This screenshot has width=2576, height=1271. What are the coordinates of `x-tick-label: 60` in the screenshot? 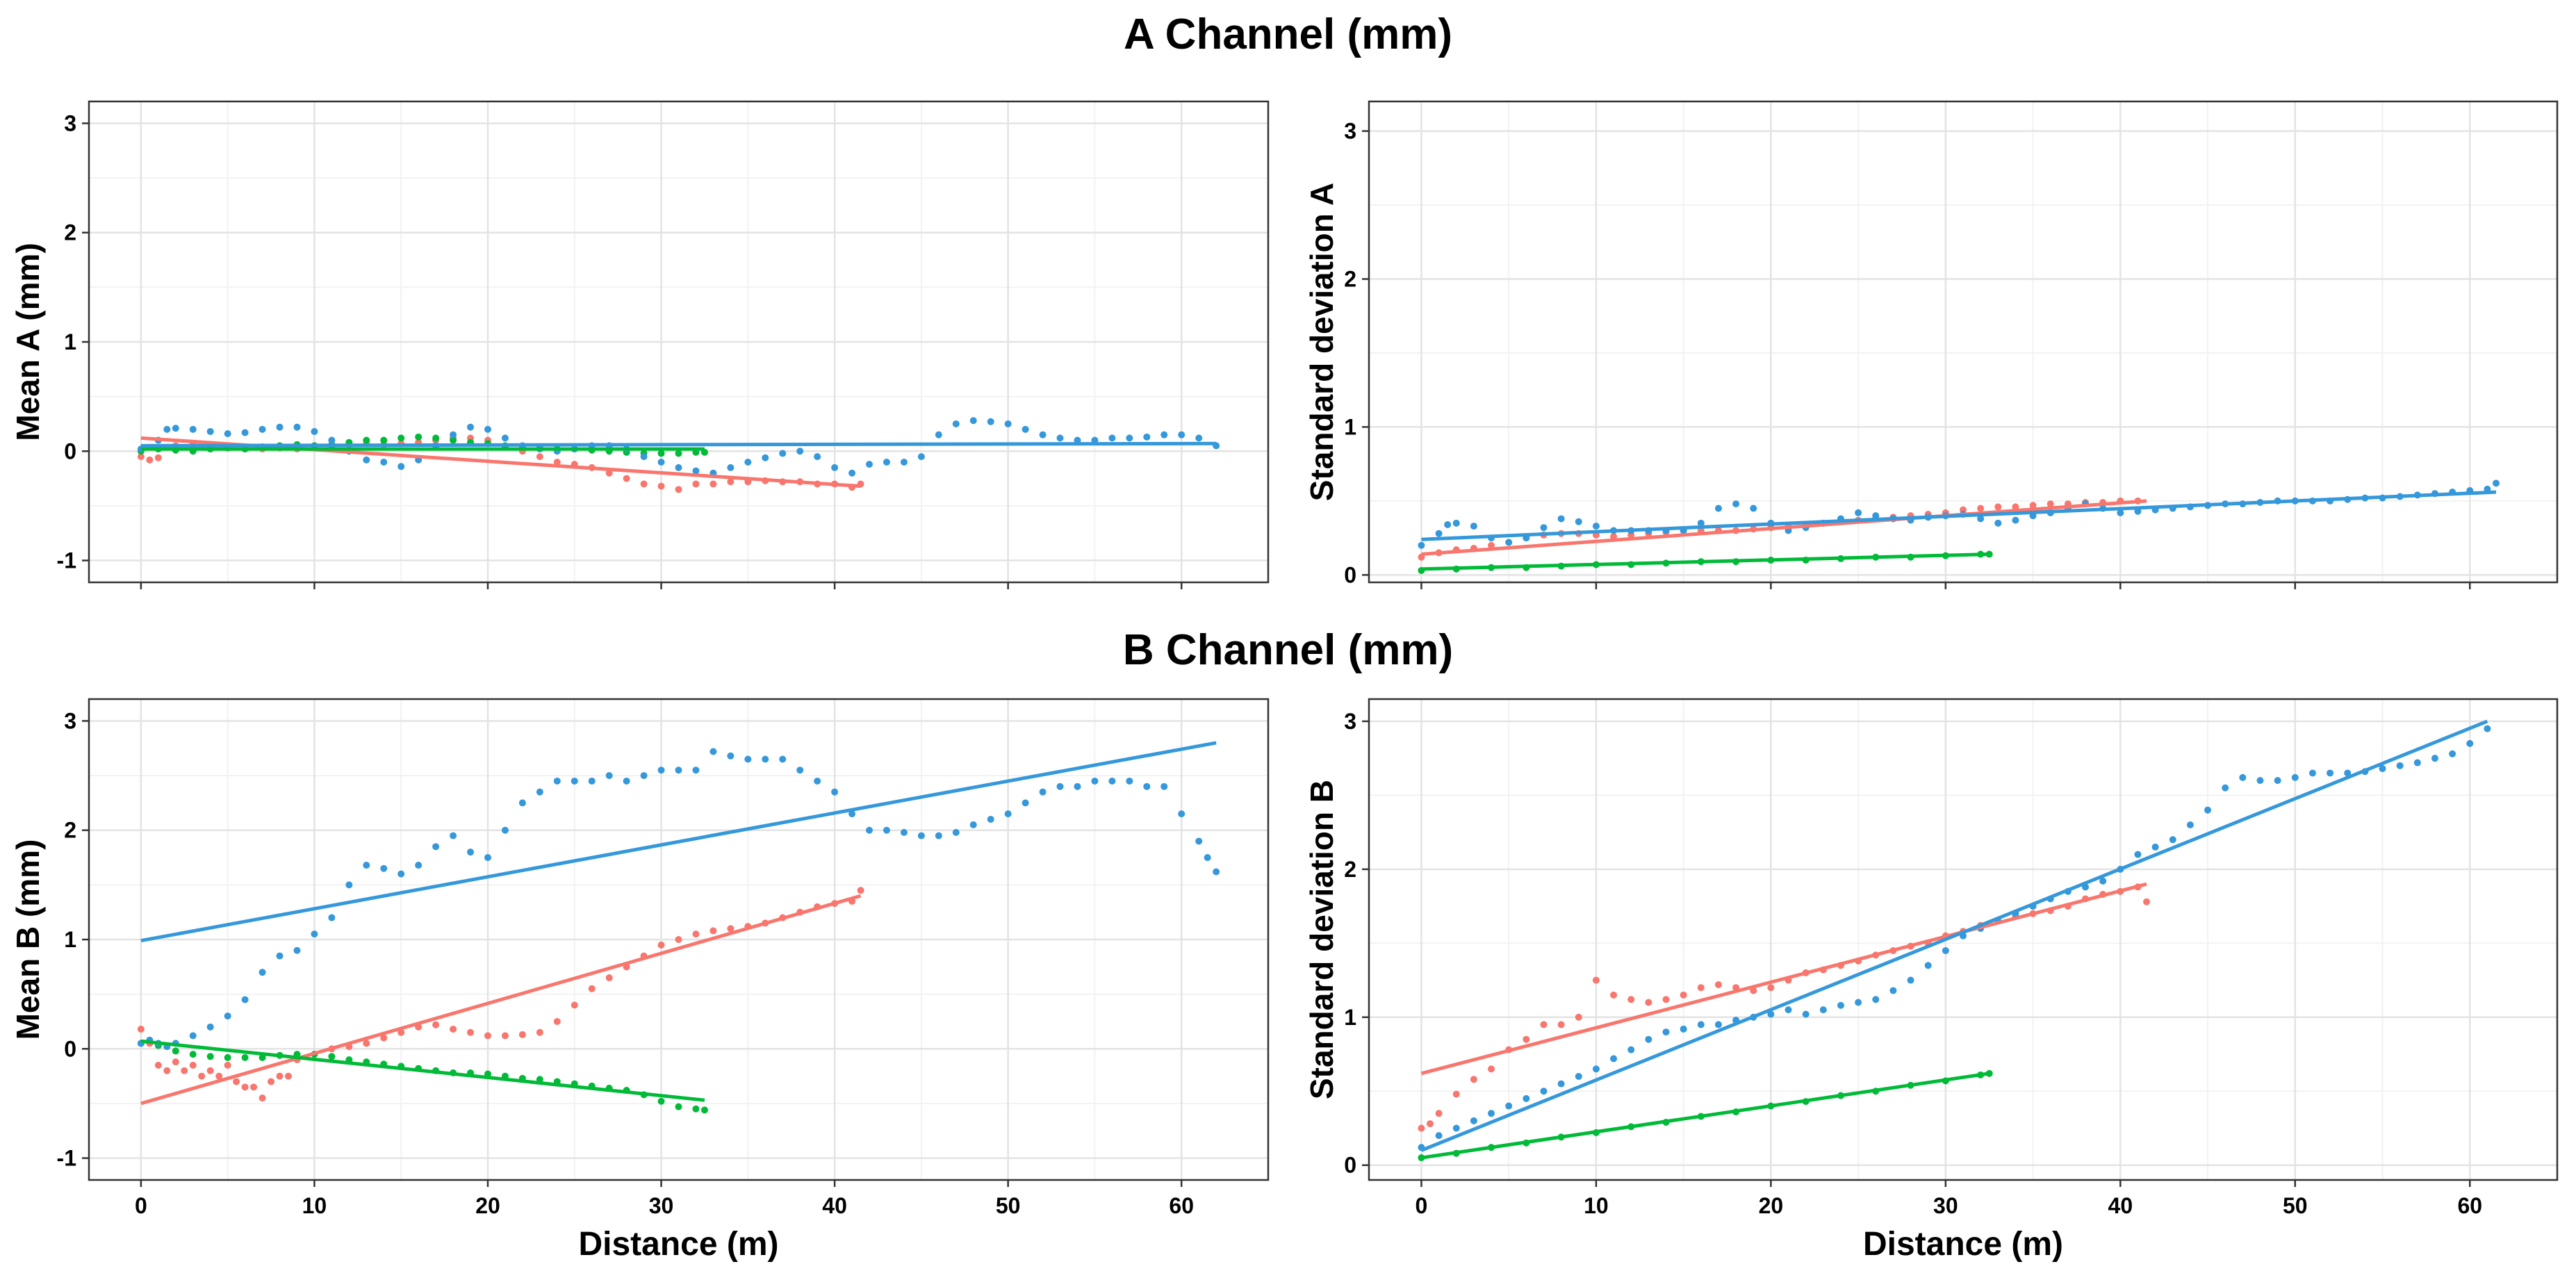 It's located at (1181, 1205).